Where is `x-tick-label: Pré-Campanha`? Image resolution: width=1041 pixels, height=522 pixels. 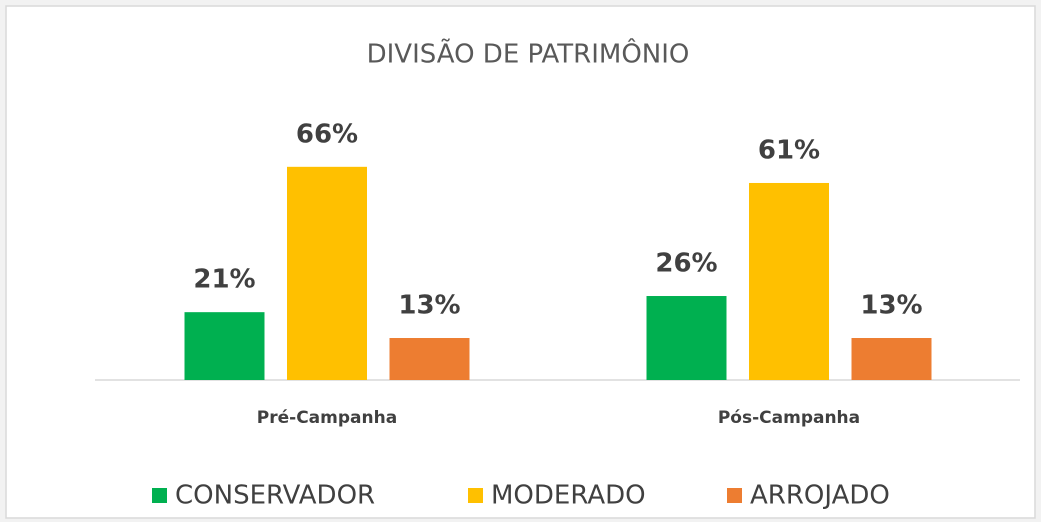
x-tick-label: Pré-Campanha is located at coordinates (327, 418).